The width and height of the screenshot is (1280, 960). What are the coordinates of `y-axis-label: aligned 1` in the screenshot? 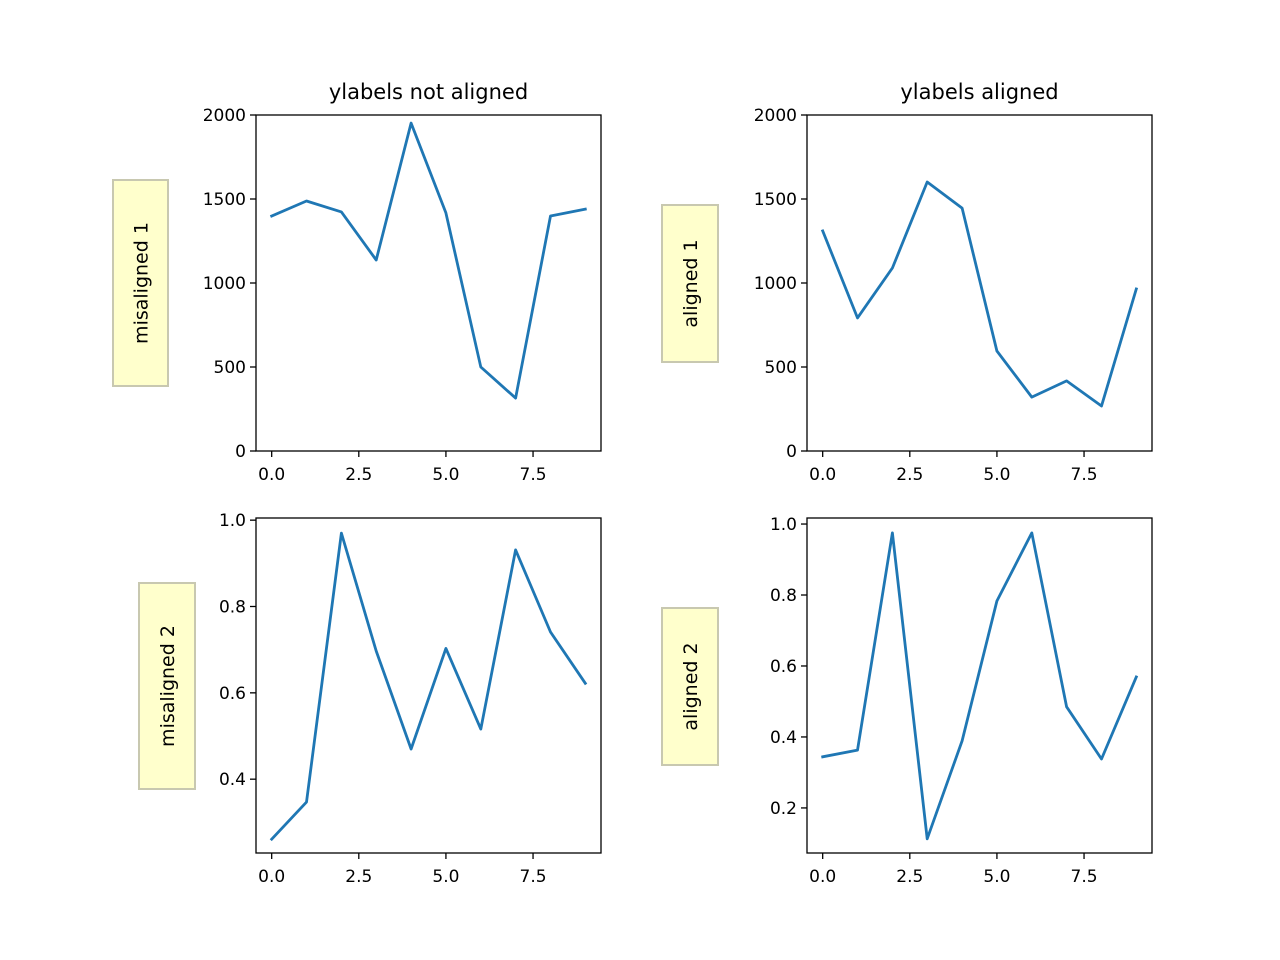 It's located at (691, 283).